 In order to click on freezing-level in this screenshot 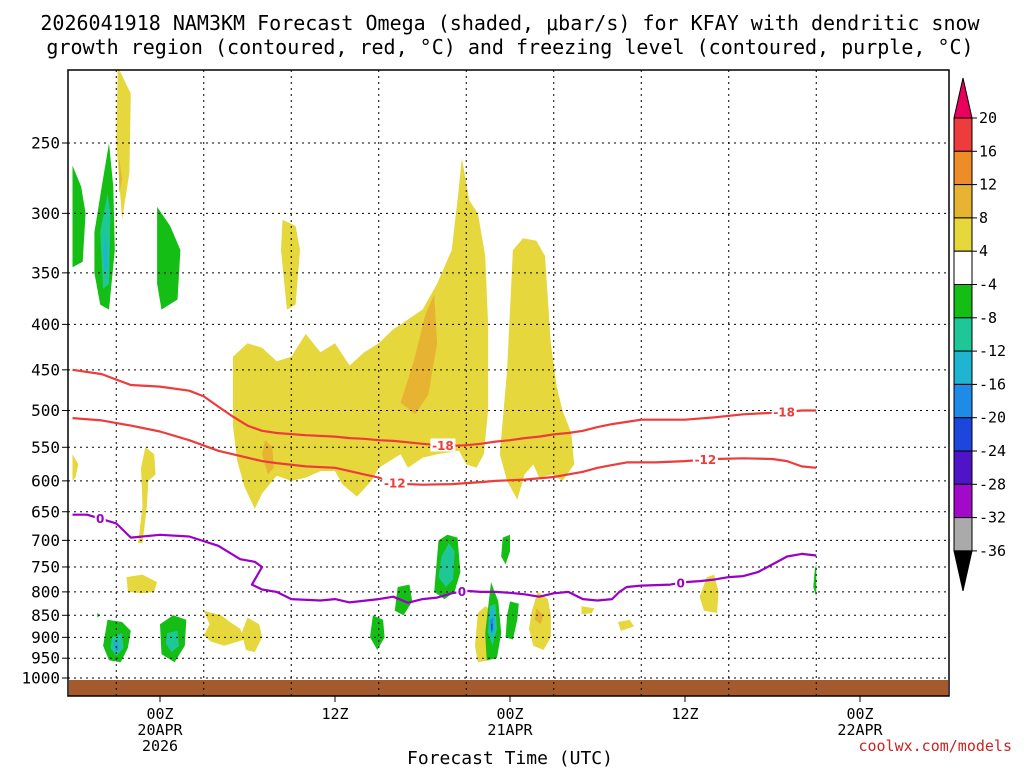, I will do `click(444, 558)`.